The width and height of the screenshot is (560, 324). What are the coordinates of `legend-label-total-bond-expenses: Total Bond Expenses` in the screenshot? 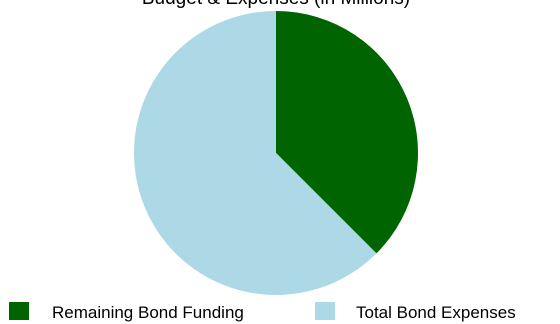 It's located at (436, 312).